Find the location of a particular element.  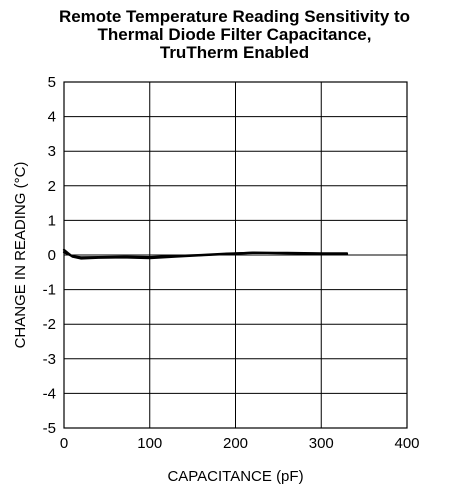

x-axis-label: CAPACITANCE (pF) is located at coordinates (235, 476).